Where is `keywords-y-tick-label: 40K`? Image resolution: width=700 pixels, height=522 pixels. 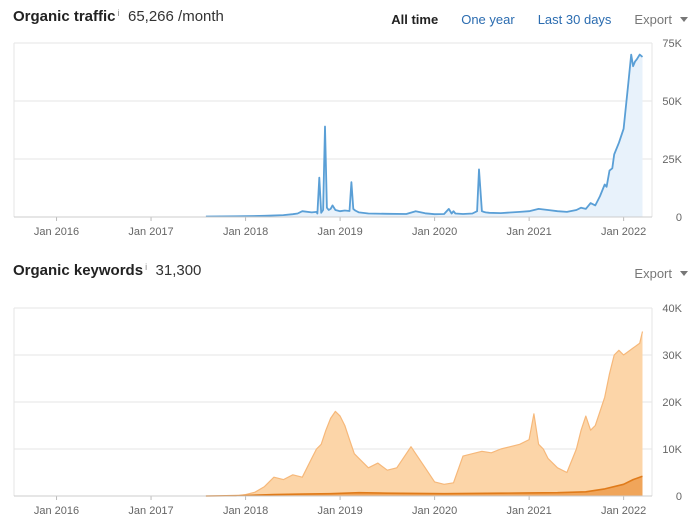
keywords-y-tick-label: 40K is located at coordinates (672, 309).